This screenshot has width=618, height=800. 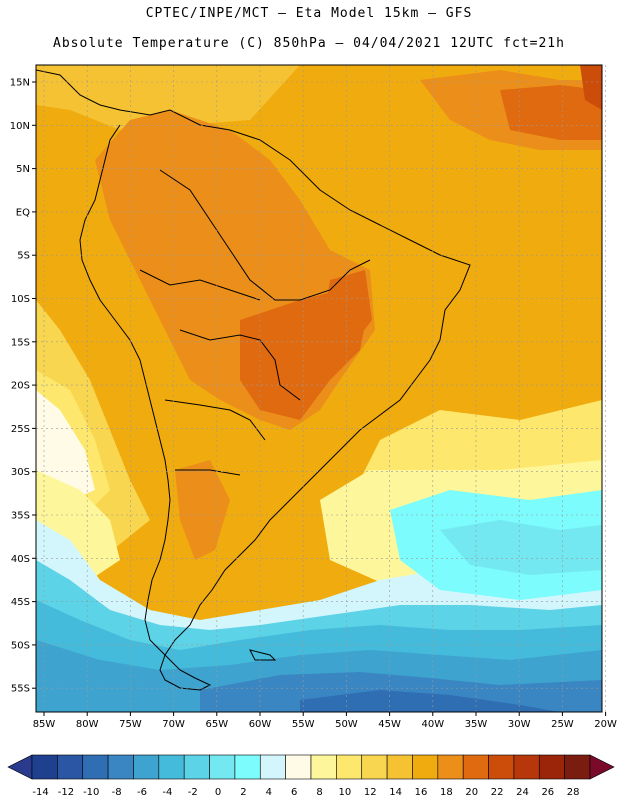 I want to click on colorbar-label: 0, so click(x=218, y=792).